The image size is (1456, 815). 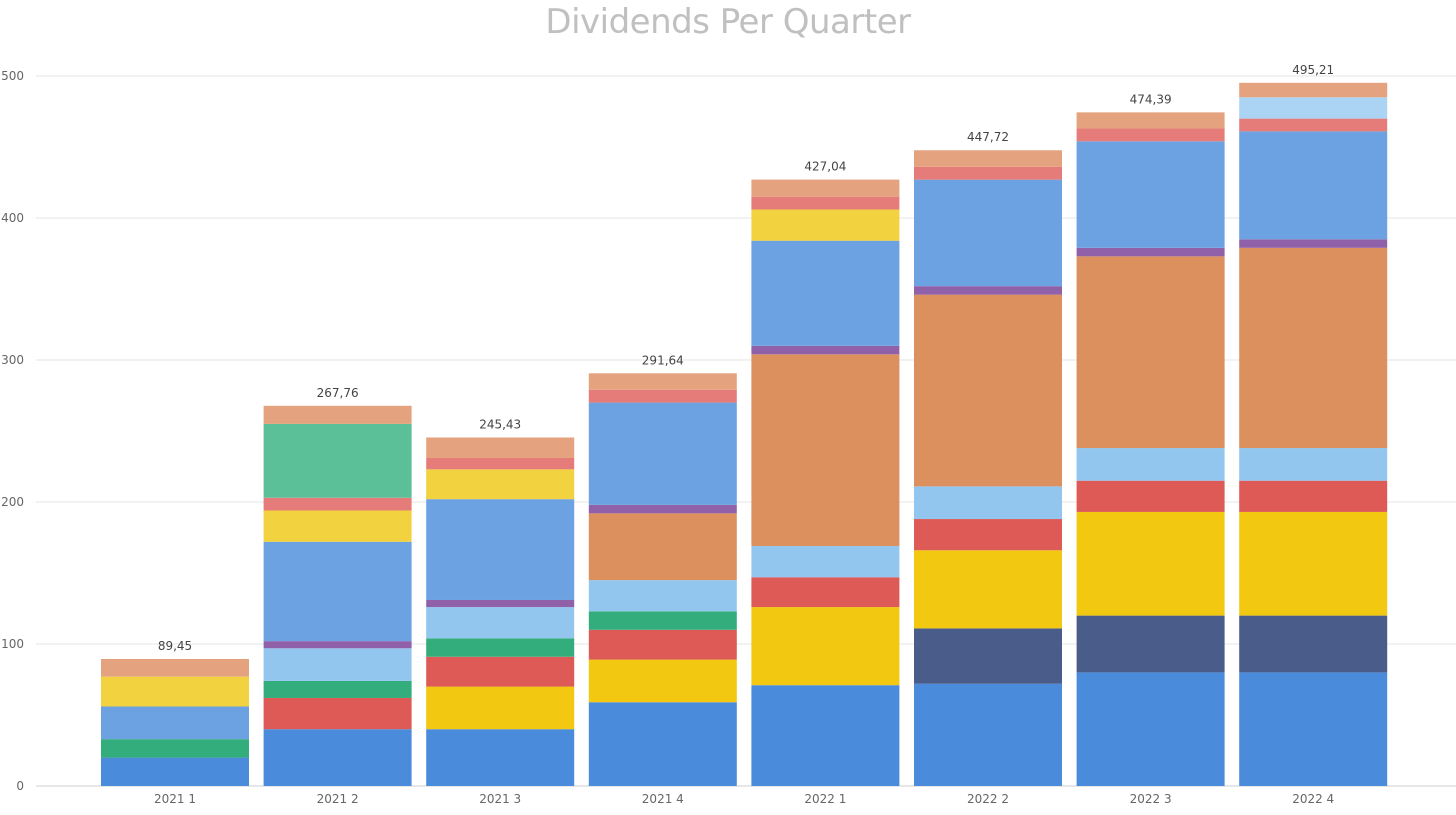 I want to click on bar-total-label: 267,76, so click(x=338, y=393).